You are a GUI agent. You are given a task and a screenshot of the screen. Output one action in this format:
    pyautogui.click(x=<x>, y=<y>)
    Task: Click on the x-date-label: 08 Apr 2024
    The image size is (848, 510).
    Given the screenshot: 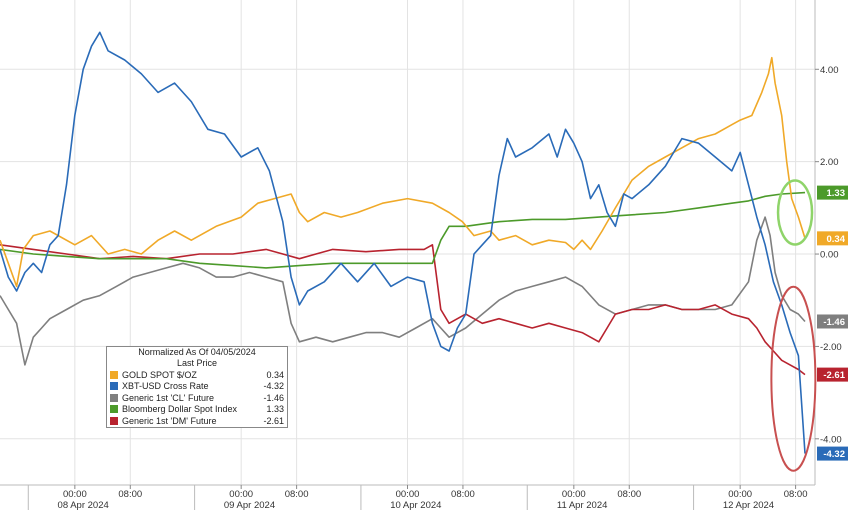 What is the action you would take?
    pyautogui.click(x=83, y=505)
    